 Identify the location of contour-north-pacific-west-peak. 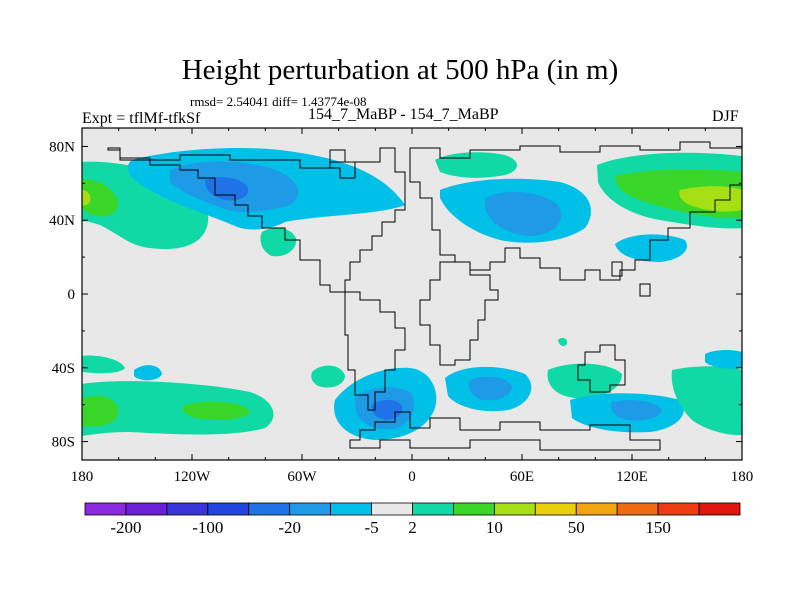
(86, 198).